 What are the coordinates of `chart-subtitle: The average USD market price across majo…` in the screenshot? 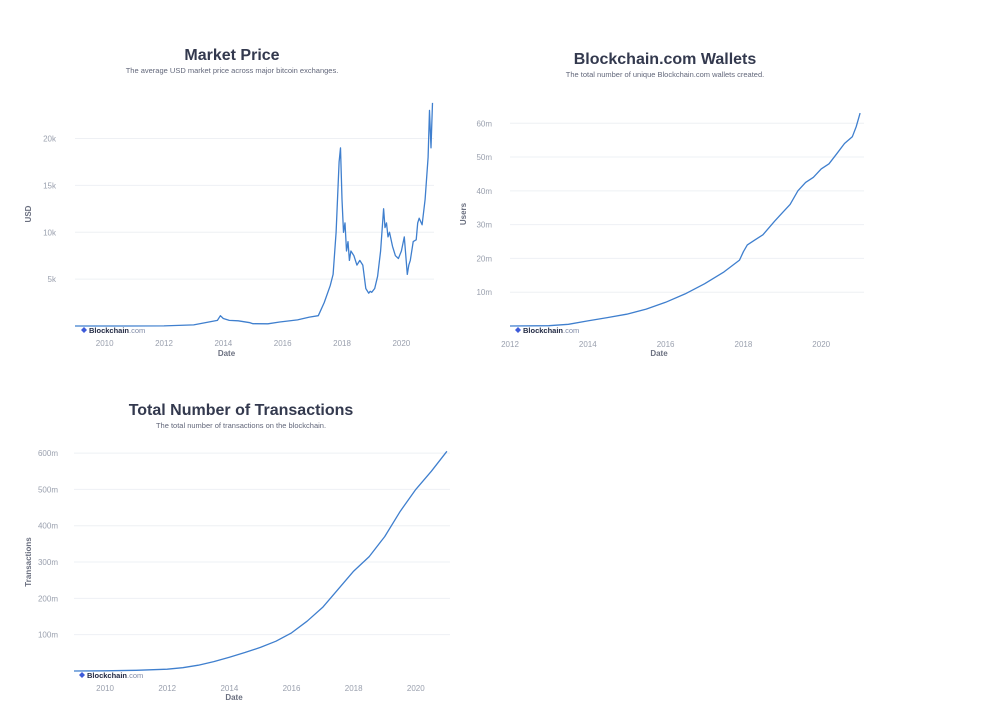 It's located at (232, 70).